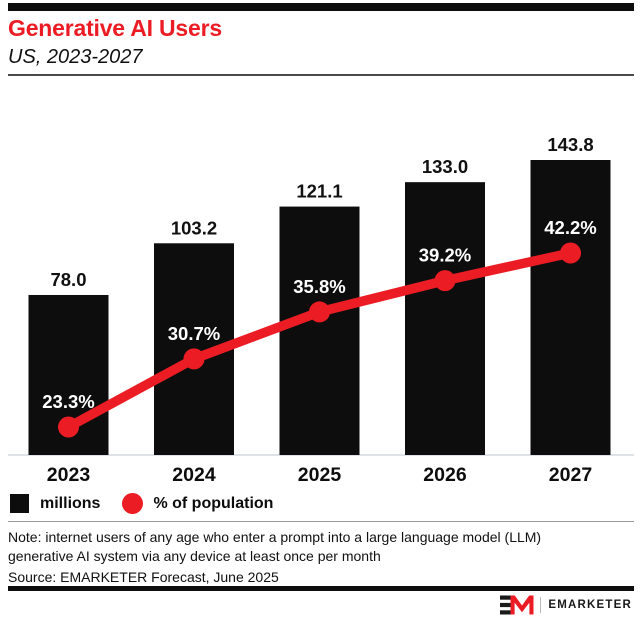  I want to click on bottom-rule, so click(321, 588).